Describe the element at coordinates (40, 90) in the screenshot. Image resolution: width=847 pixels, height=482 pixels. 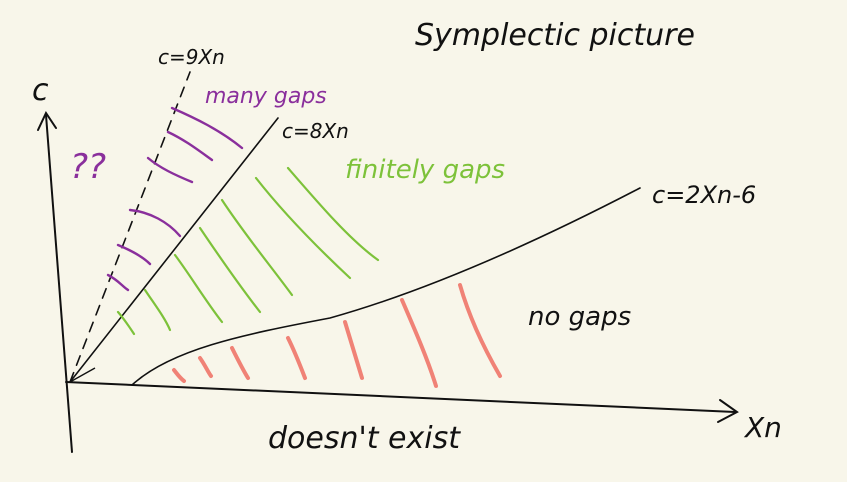
I see `y-axis-label: c` at that location.